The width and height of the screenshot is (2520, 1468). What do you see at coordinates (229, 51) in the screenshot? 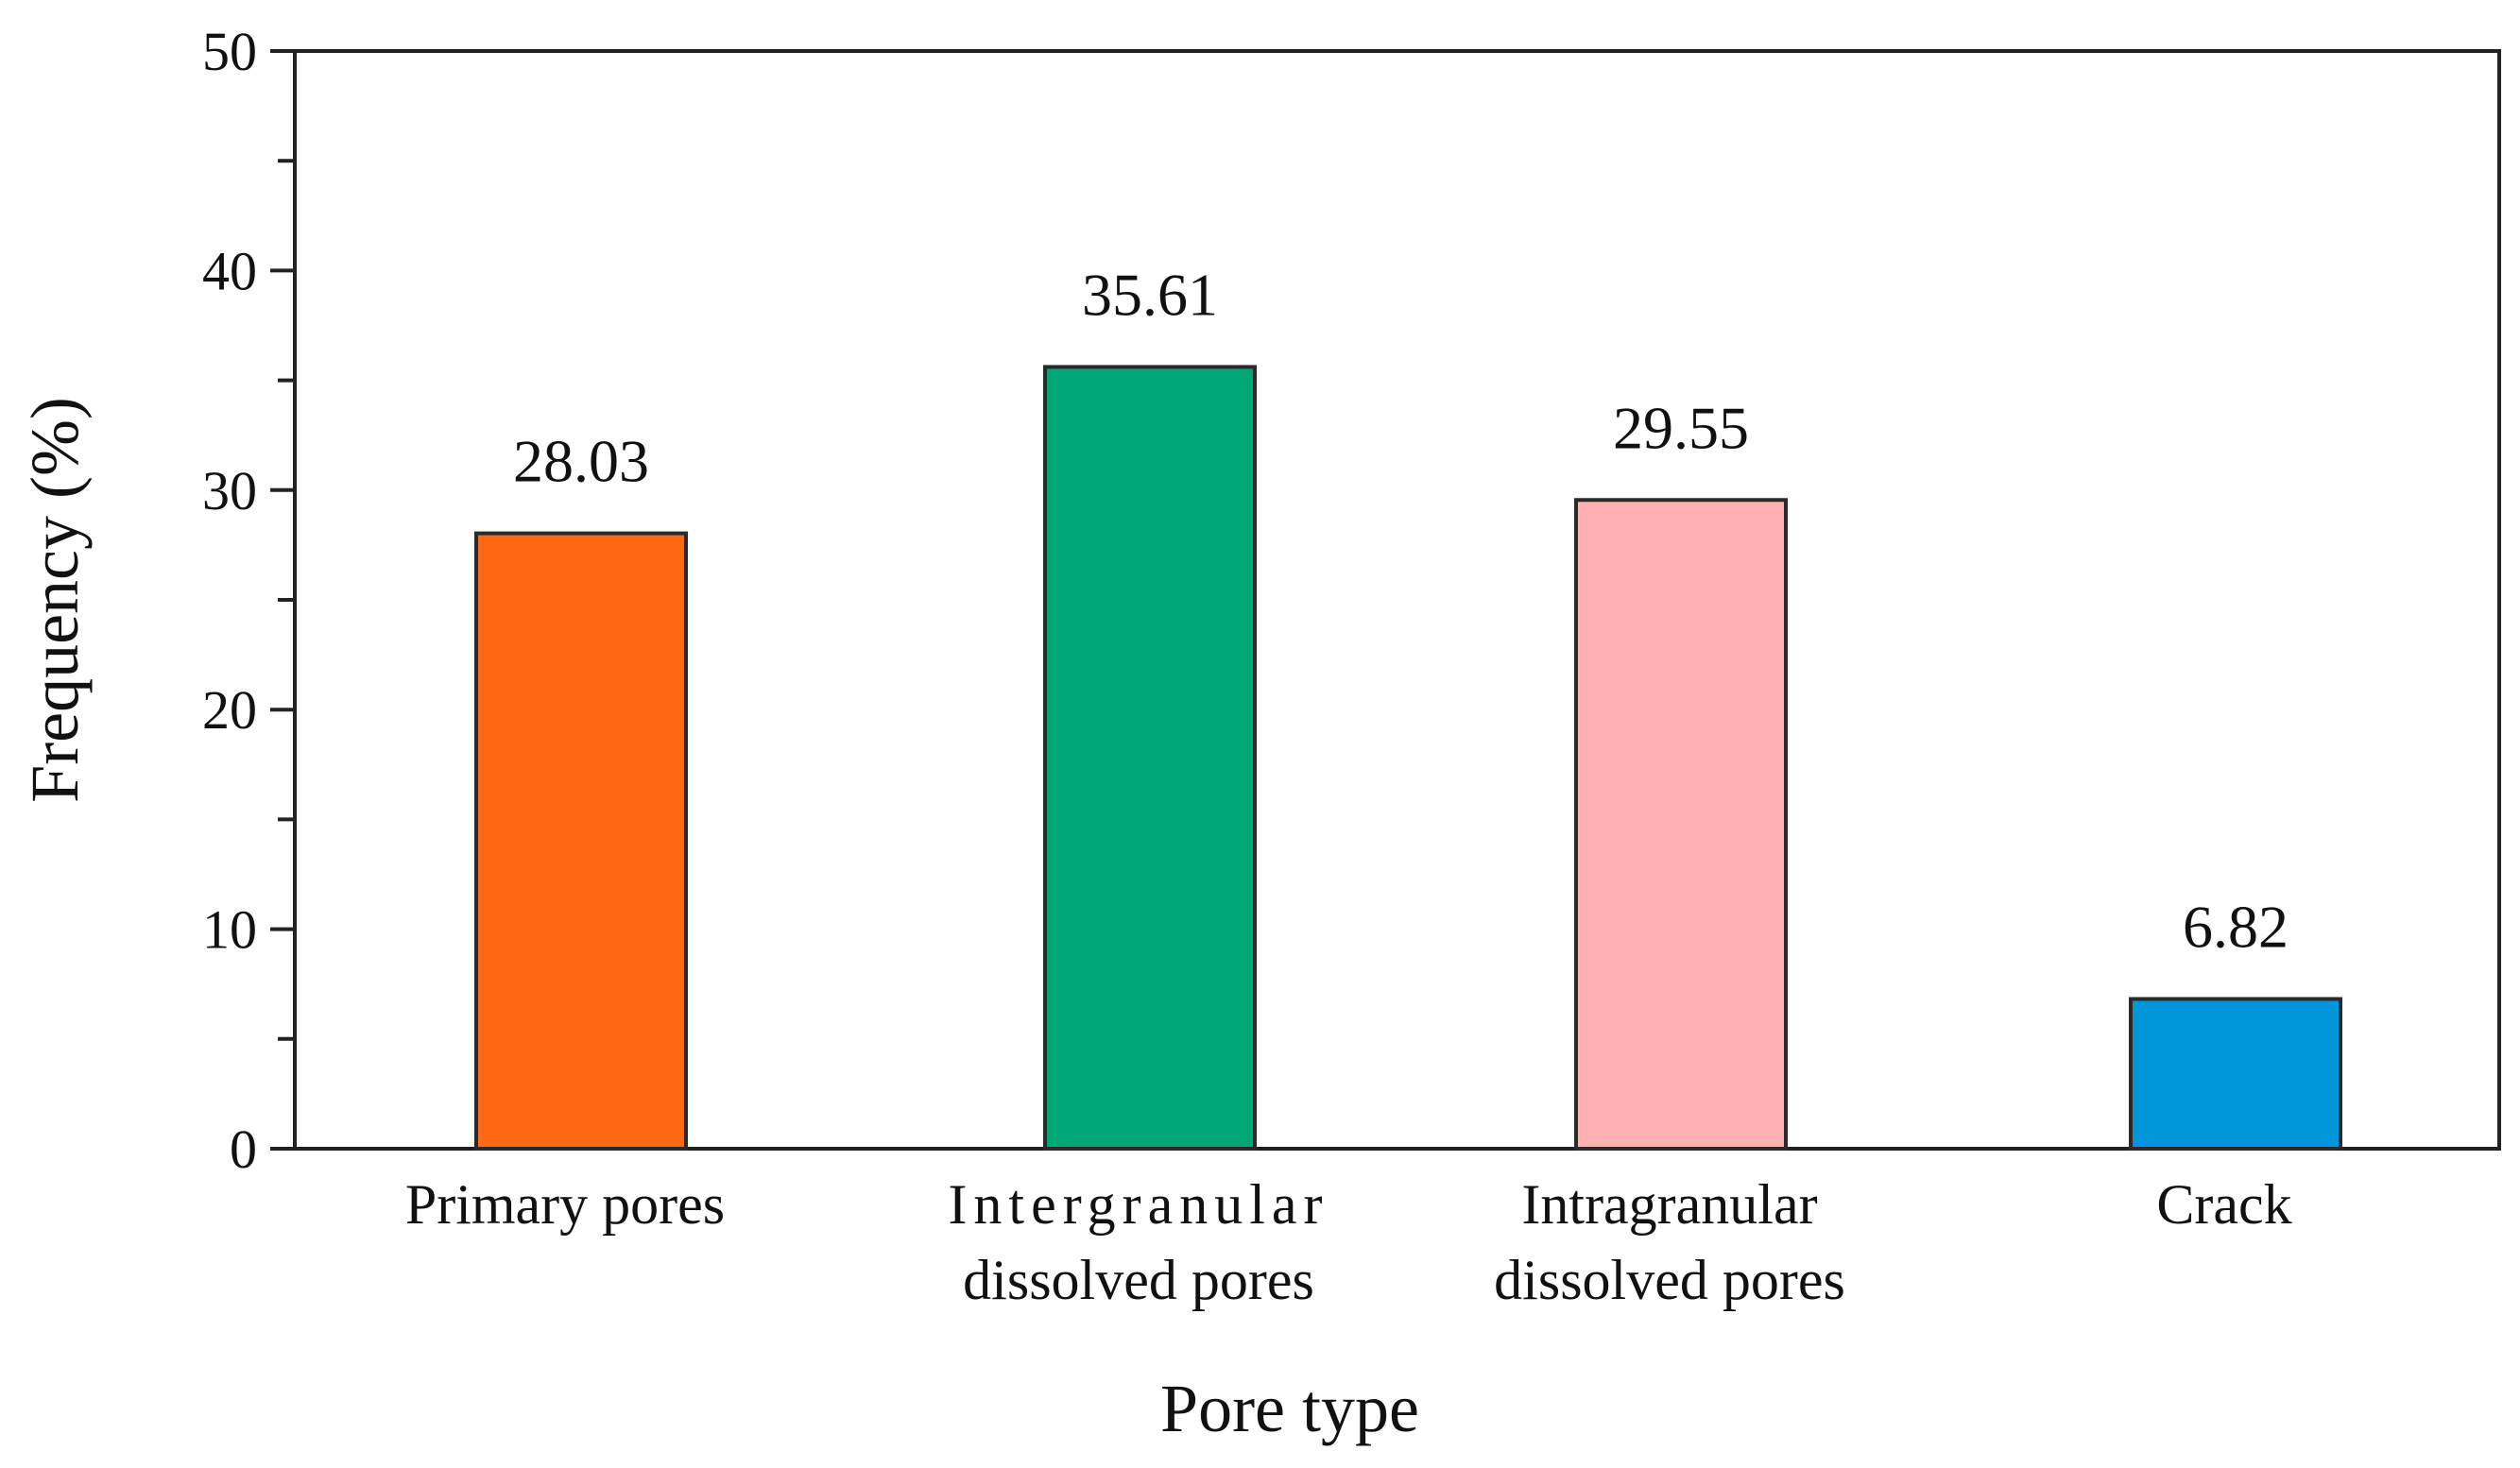
I see `y-tick-label: 50` at bounding box center [229, 51].